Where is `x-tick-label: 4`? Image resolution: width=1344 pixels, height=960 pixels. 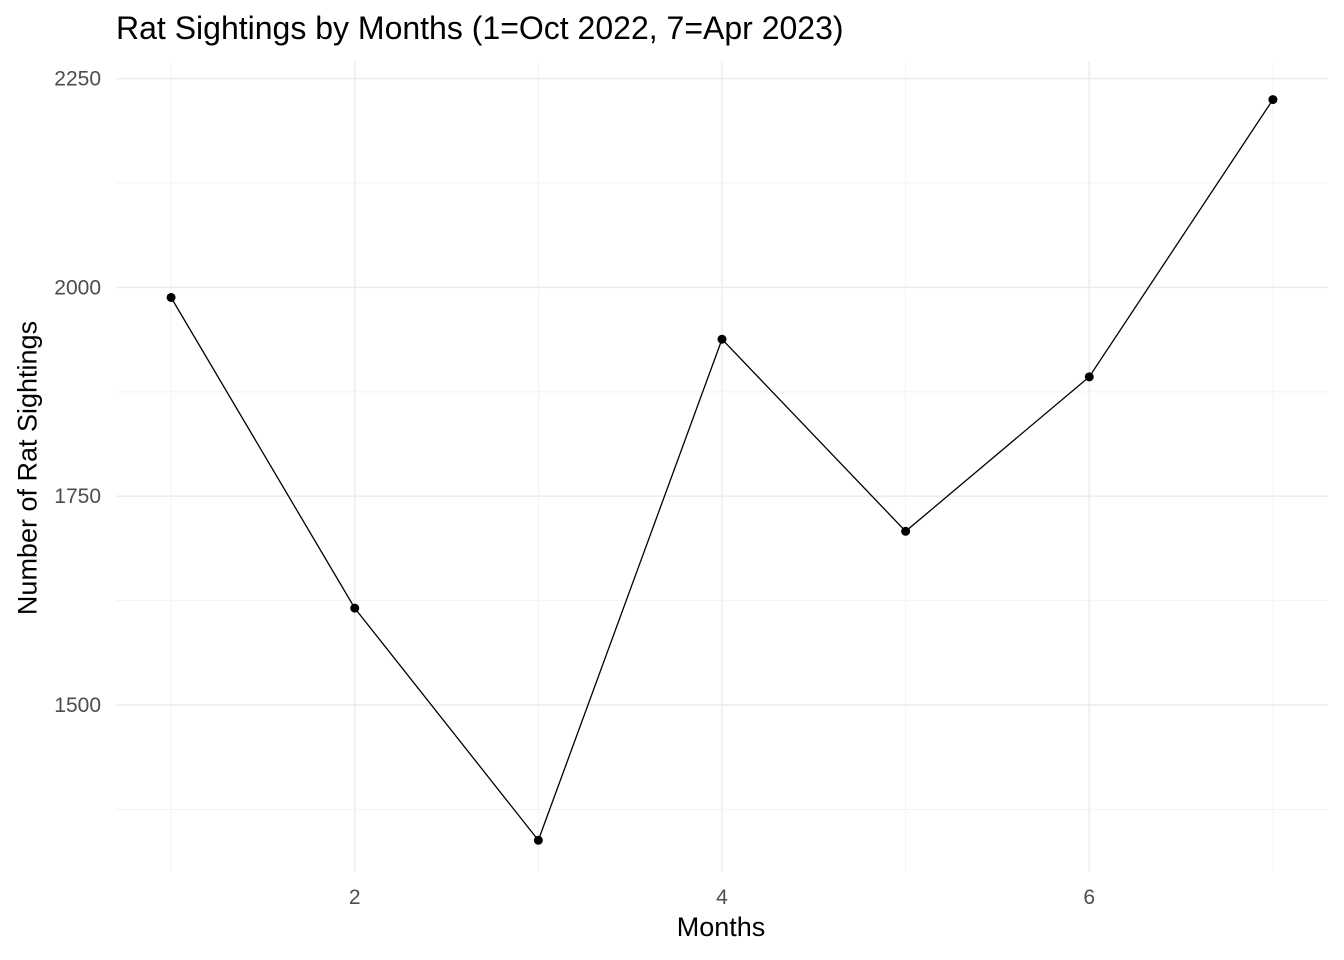 x-tick-label: 4 is located at coordinates (722, 897).